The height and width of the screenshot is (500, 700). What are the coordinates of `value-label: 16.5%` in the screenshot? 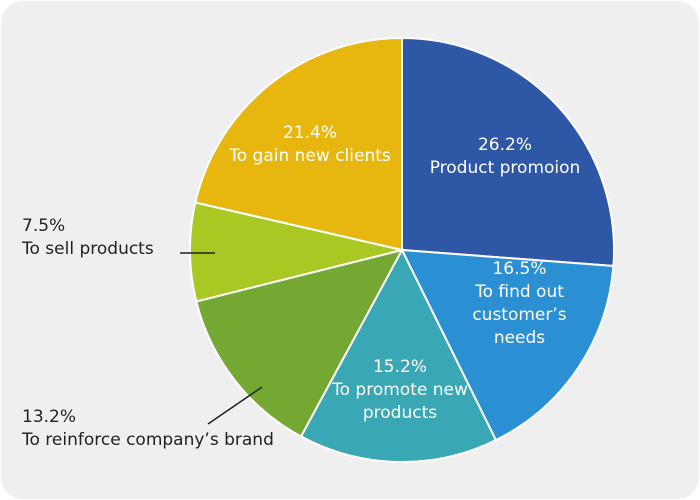 It's located at (519, 269).